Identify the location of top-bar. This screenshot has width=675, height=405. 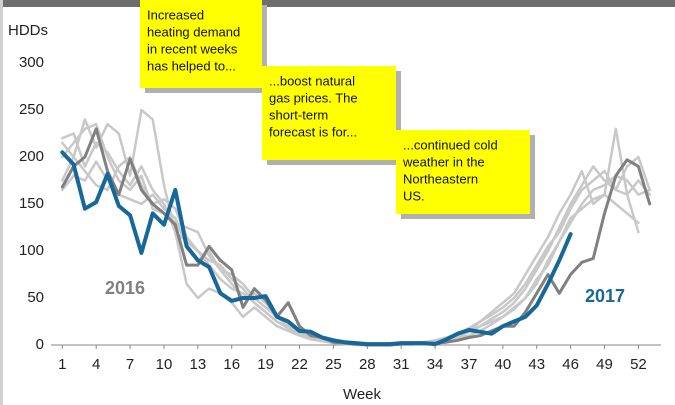
(337, 3).